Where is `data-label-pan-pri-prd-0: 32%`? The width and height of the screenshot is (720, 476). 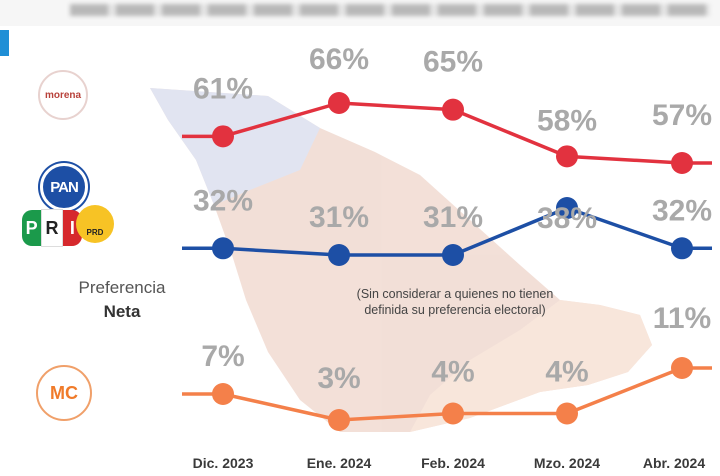
data-label-pan-pri-prd-0: 32% is located at coordinates (223, 200).